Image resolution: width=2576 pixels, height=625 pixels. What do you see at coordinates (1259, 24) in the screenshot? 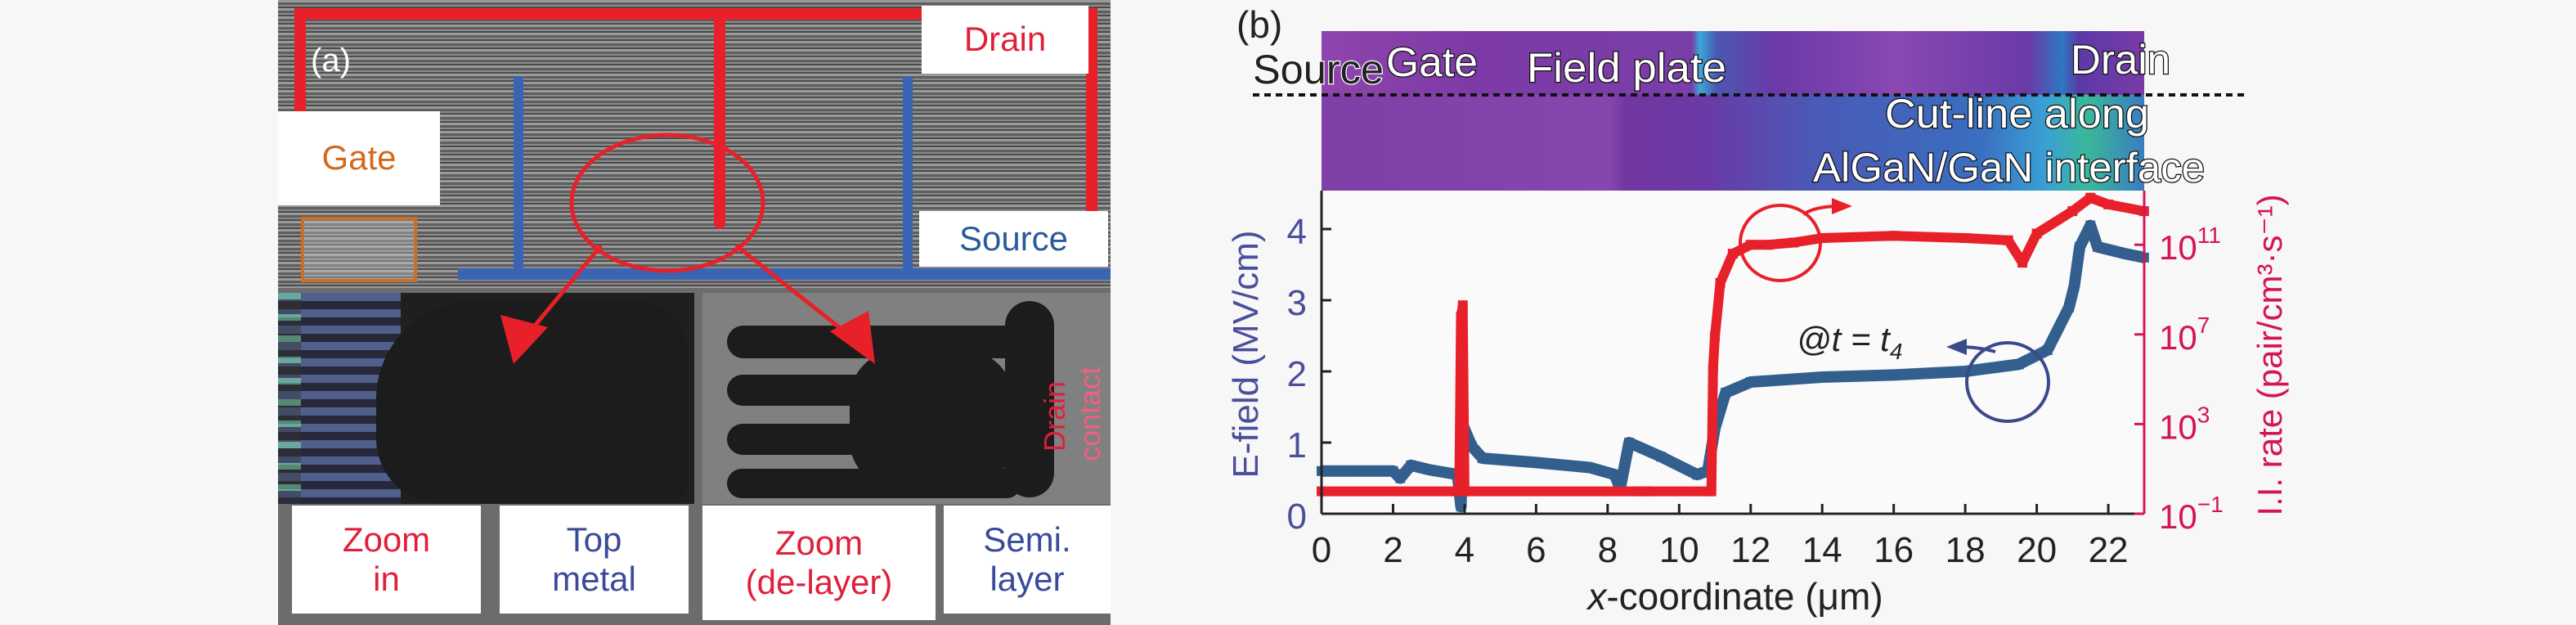
I see `panel-b-label: (b)` at bounding box center [1259, 24].